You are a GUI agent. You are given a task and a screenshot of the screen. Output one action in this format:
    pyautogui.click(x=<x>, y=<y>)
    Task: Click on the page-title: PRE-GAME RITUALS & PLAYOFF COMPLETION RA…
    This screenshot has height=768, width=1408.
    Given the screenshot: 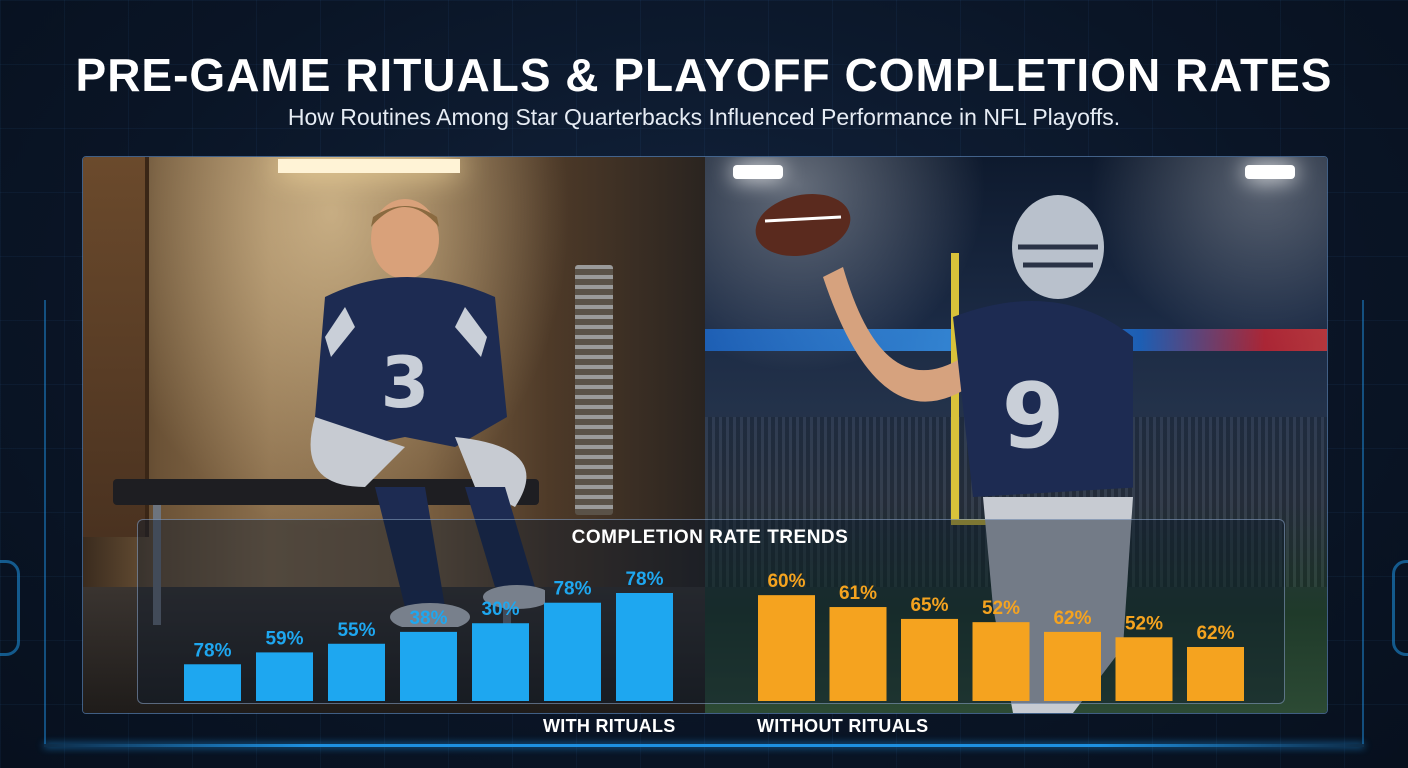 What is the action you would take?
    pyautogui.click(x=704, y=75)
    